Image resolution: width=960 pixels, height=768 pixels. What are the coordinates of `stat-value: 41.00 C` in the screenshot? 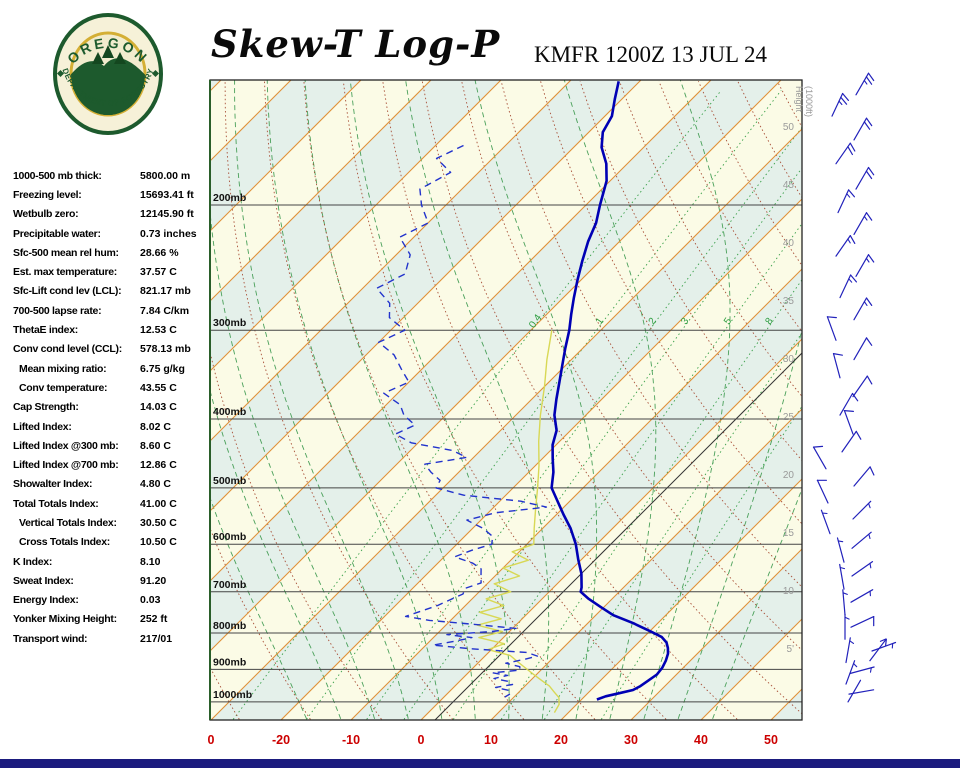 It's located at (158, 503).